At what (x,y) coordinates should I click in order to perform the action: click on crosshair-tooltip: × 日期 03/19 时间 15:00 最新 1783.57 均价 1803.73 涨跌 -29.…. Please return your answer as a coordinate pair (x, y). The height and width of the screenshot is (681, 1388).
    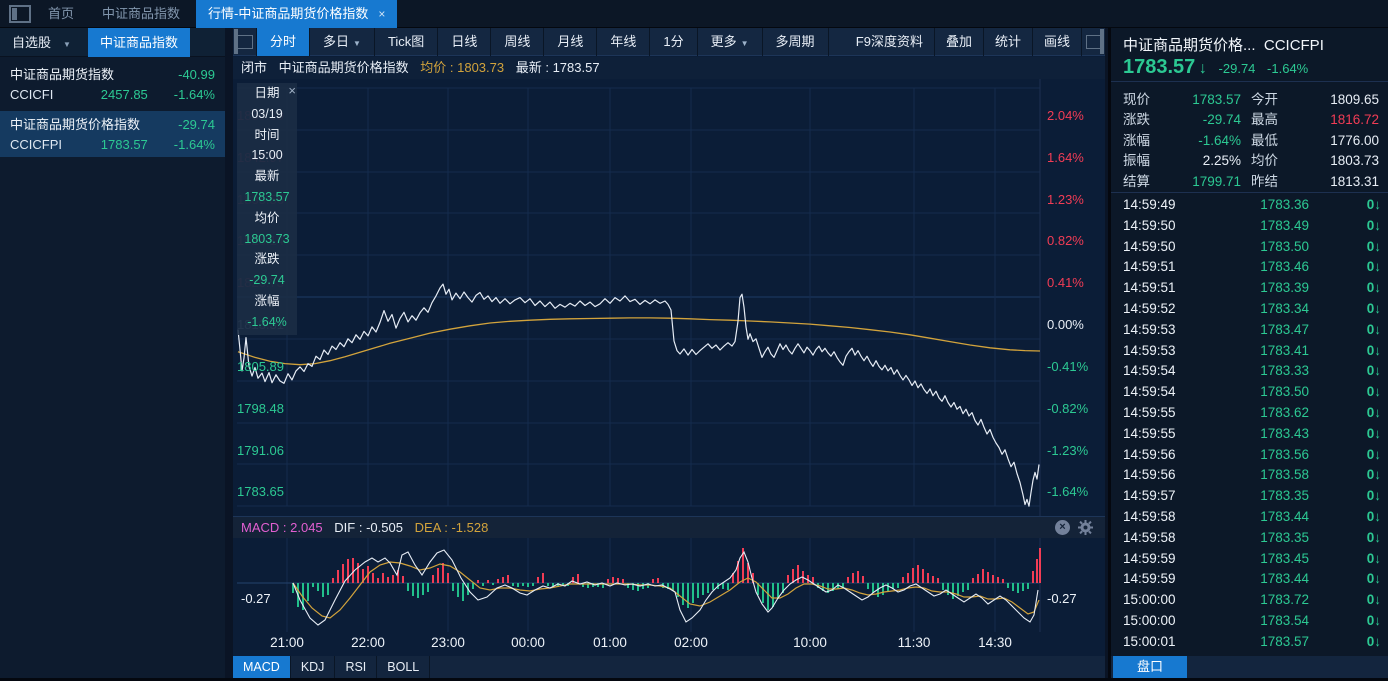
    Looking at the image, I should click on (267, 209).